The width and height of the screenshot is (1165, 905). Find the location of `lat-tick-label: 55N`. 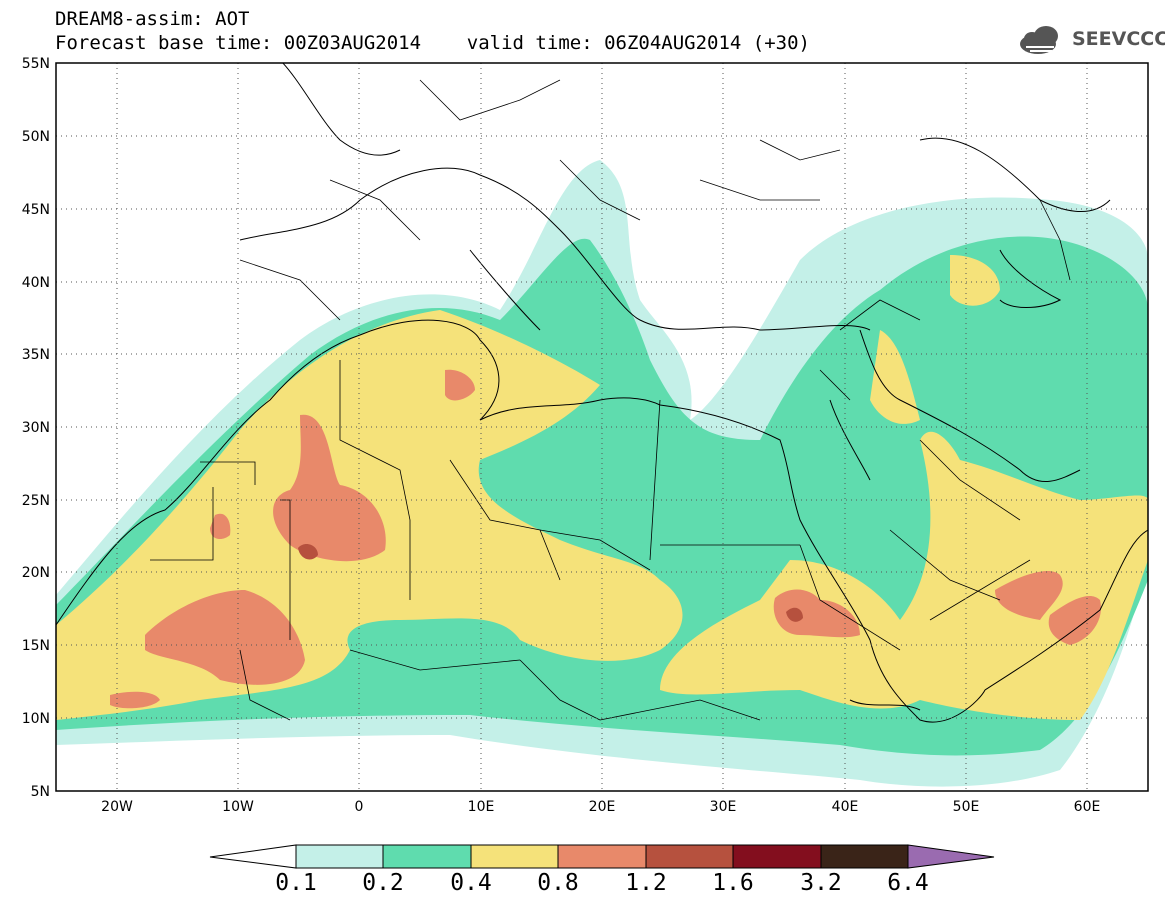

lat-tick-label: 55N is located at coordinates (36, 64).